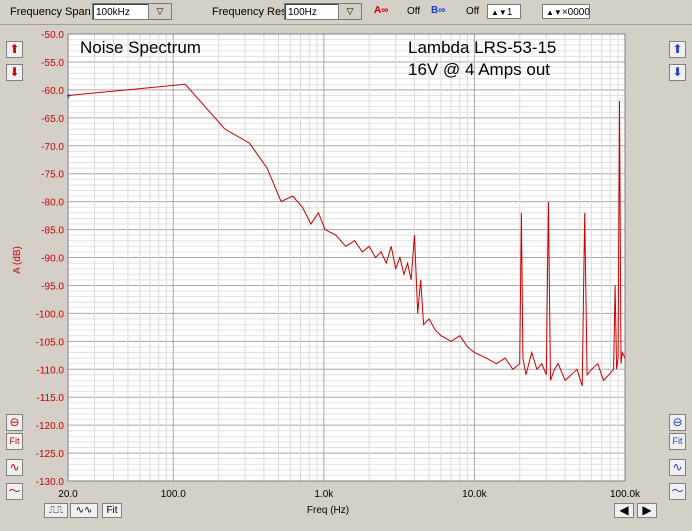 Image resolution: width=692 pixels, height=531 pixels. What do you see at coordinates (84, 510) in the screenshot?
I see `sine-wave-icon: ∿∿` at bounding box center [84, 510].